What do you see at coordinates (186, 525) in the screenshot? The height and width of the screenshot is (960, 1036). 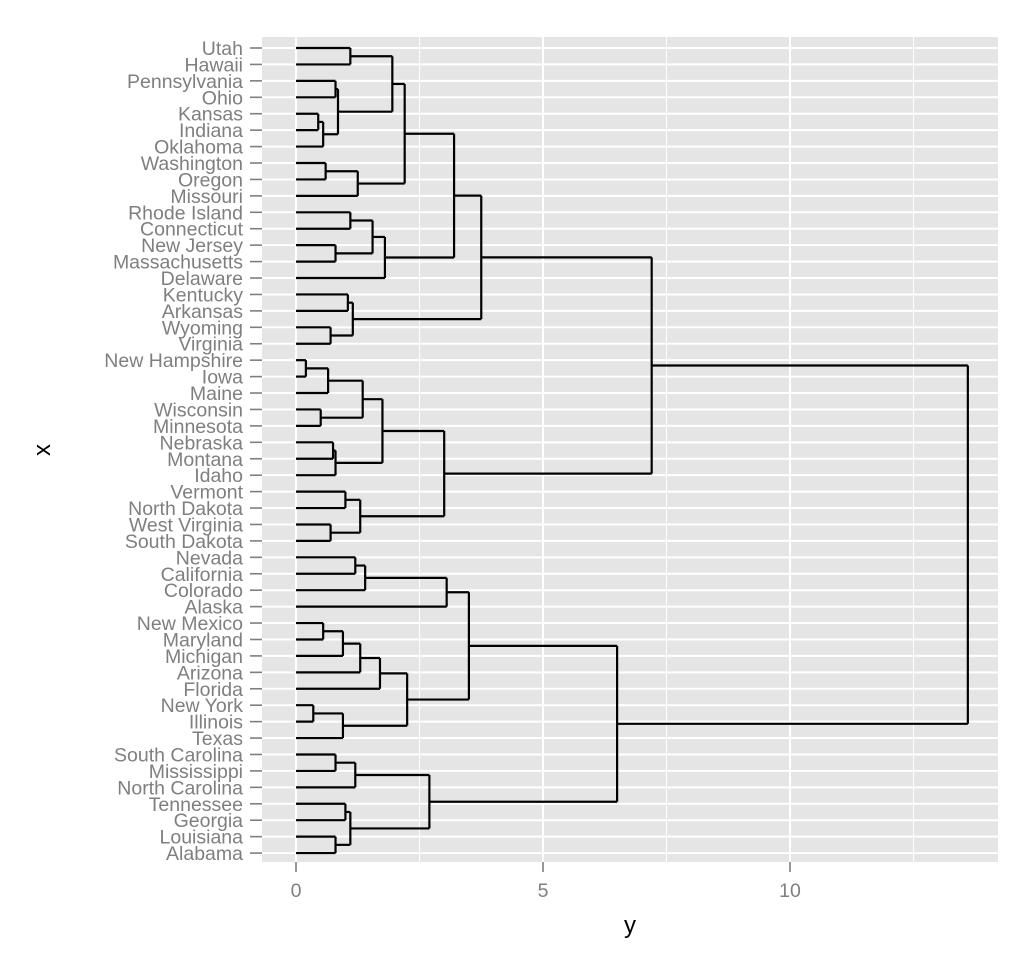 I see `row-label: West Virginia` at bounding box center [186, 525].